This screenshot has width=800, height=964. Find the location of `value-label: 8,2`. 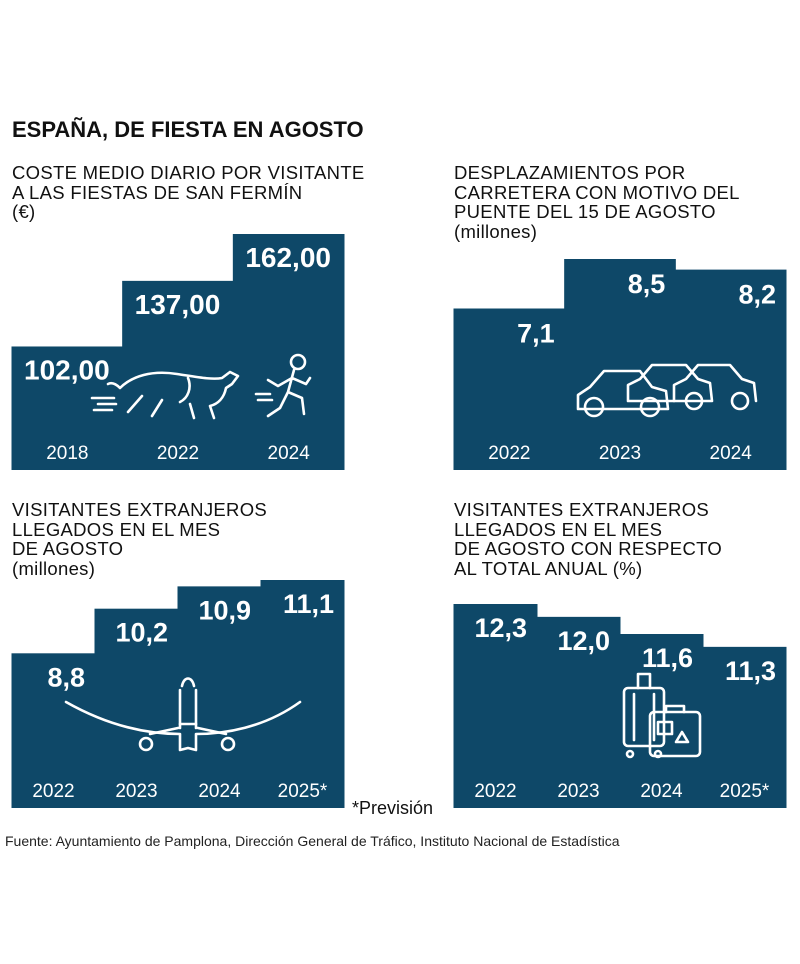

value-label: 8,2 is located at coordinates (757, 295).